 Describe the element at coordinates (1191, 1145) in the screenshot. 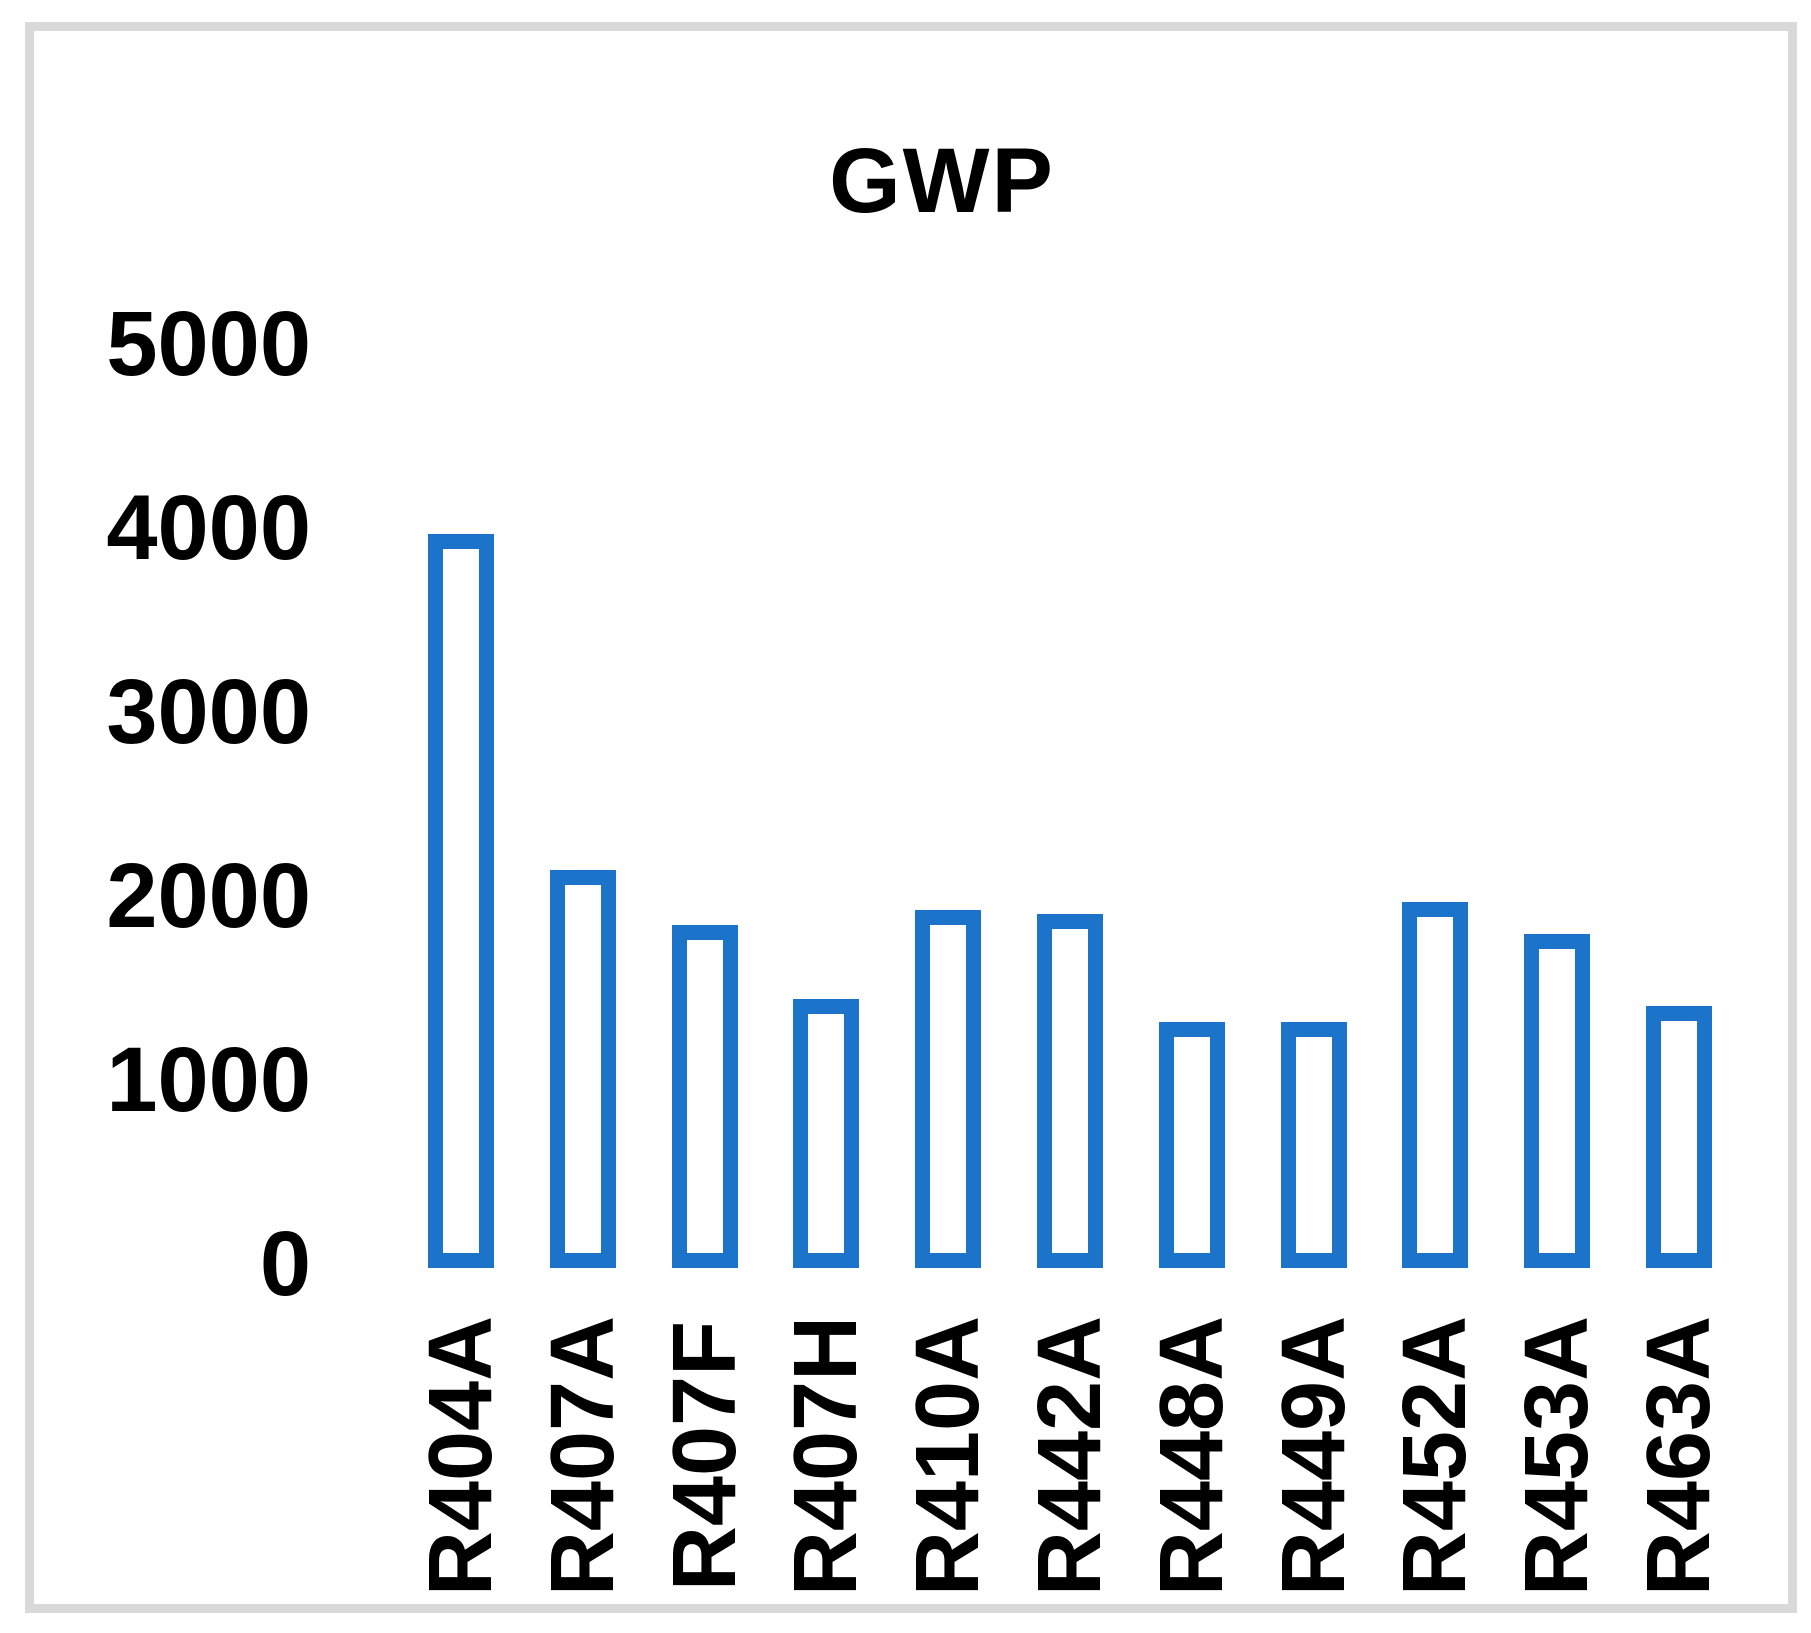

I see `bar-r448a` at that location.